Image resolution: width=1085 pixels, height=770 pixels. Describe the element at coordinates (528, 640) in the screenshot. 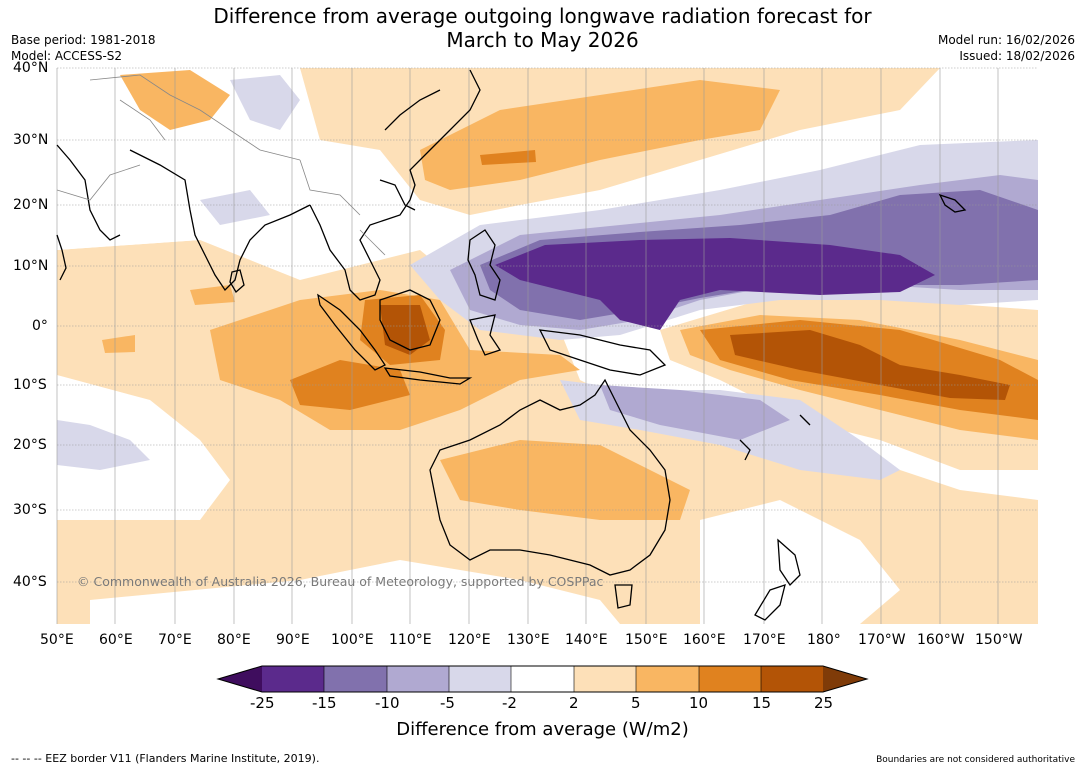

I see `lon-label: 130°E` at that location.